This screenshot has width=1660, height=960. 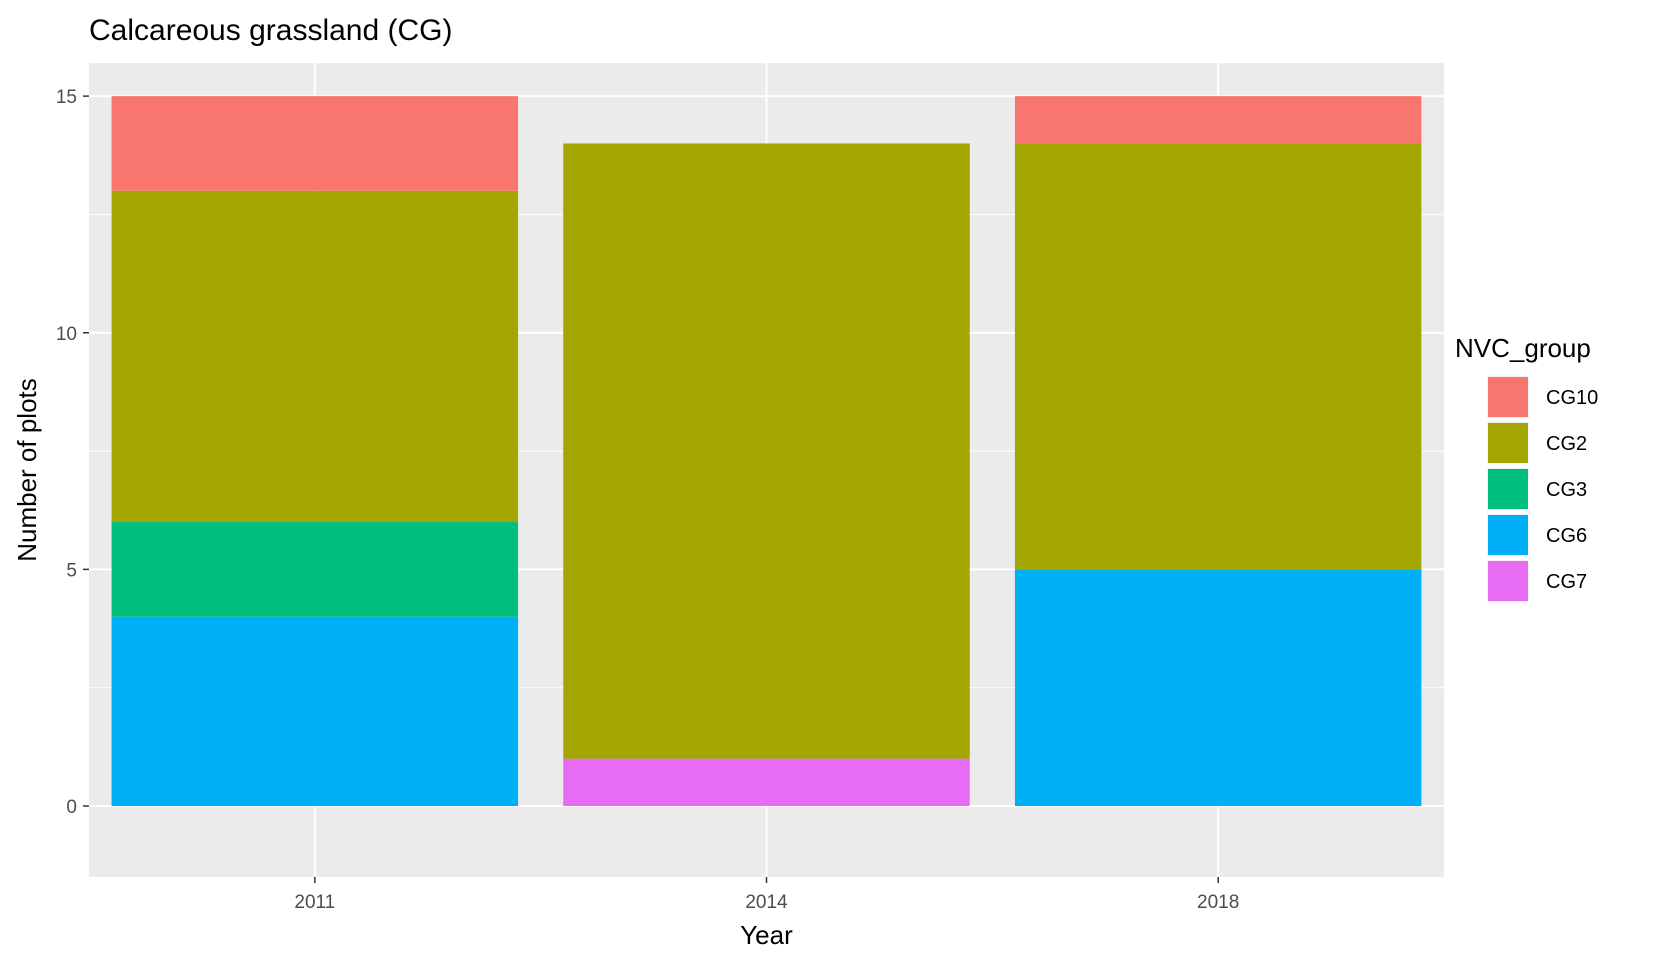 I want to click on bar-segment-2011-cg3, so click(x=315, y=569).